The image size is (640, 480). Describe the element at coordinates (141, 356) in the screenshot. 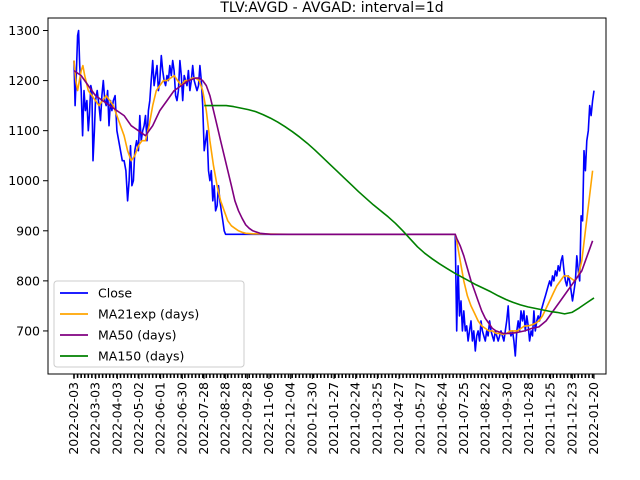

I see `legend-label: MA150 (days)` at that location.